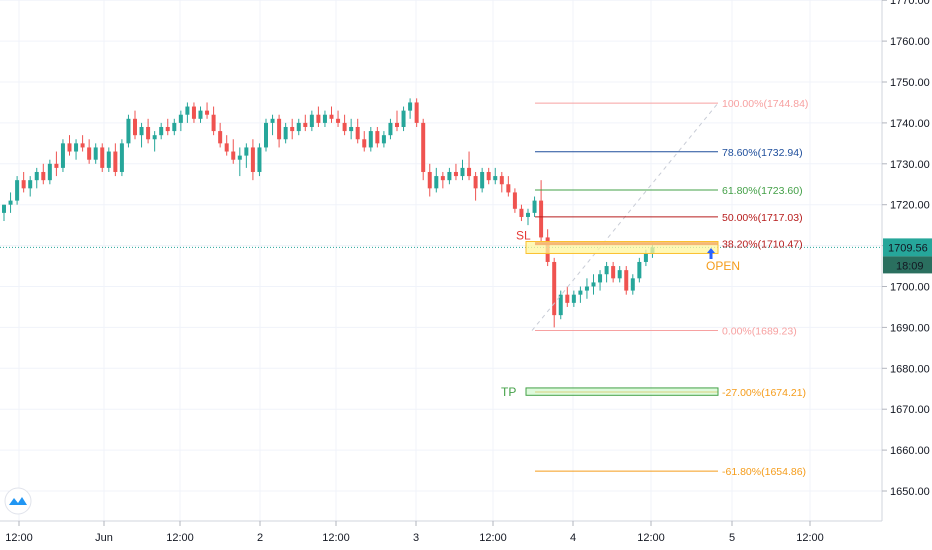 This screenshot has width=932, height=550. Describe the element at coordinates (622, 247) in the screenshot. I see `stop-loss-zone` at that location.